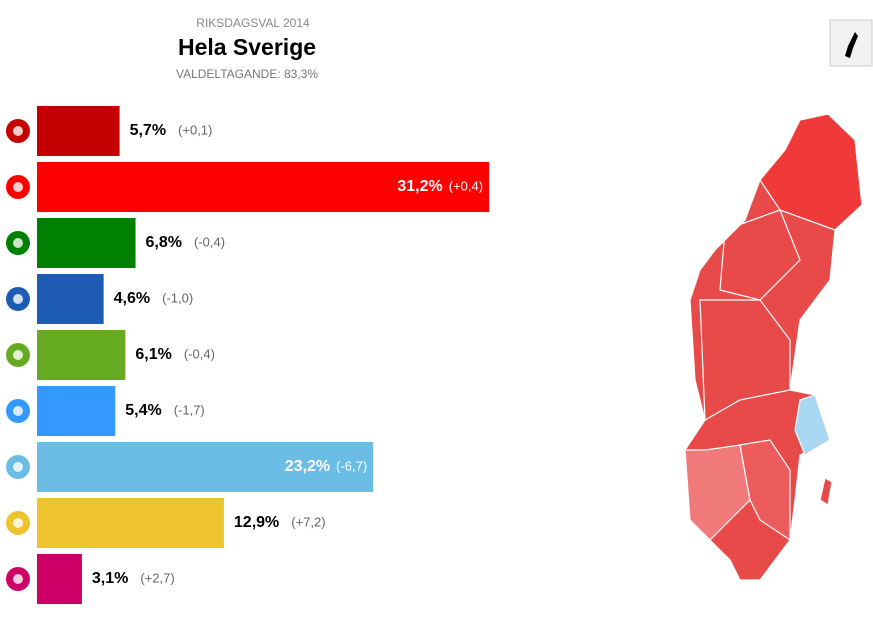  I want to click on button-icon, so click(851, 45).